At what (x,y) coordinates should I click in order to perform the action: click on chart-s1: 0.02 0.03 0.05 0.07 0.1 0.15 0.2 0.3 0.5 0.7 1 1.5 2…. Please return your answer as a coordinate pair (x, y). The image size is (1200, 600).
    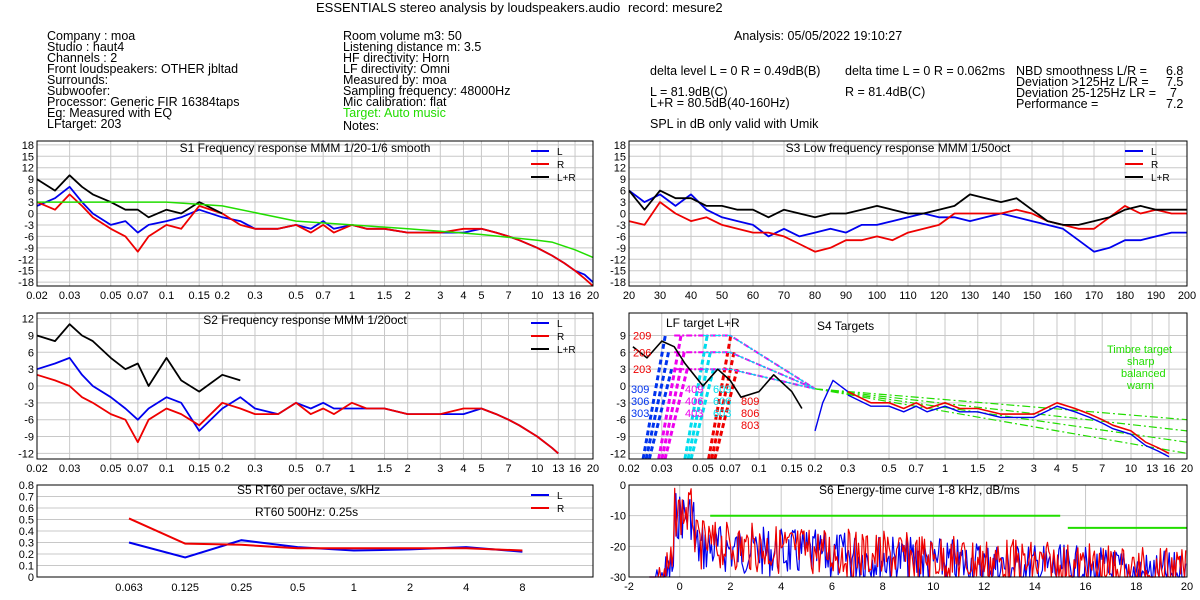
    Looking at the image, I should click on (308, 221).